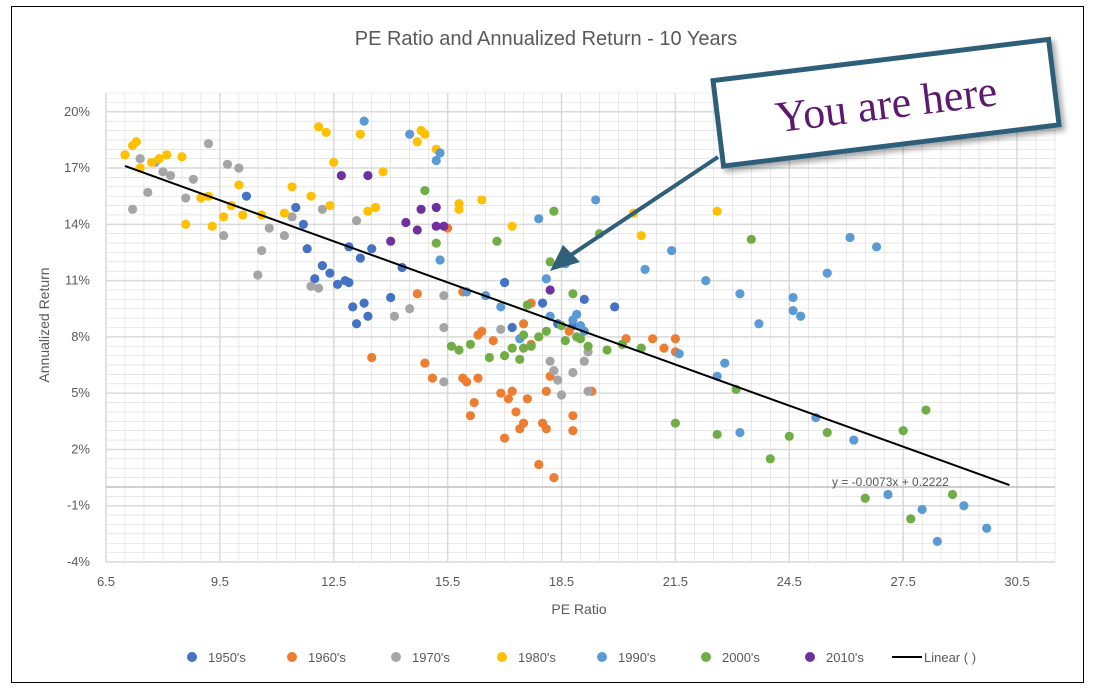 This screenshot has height=694, width=1097. I want to click on callout-box, so click(886, 102).